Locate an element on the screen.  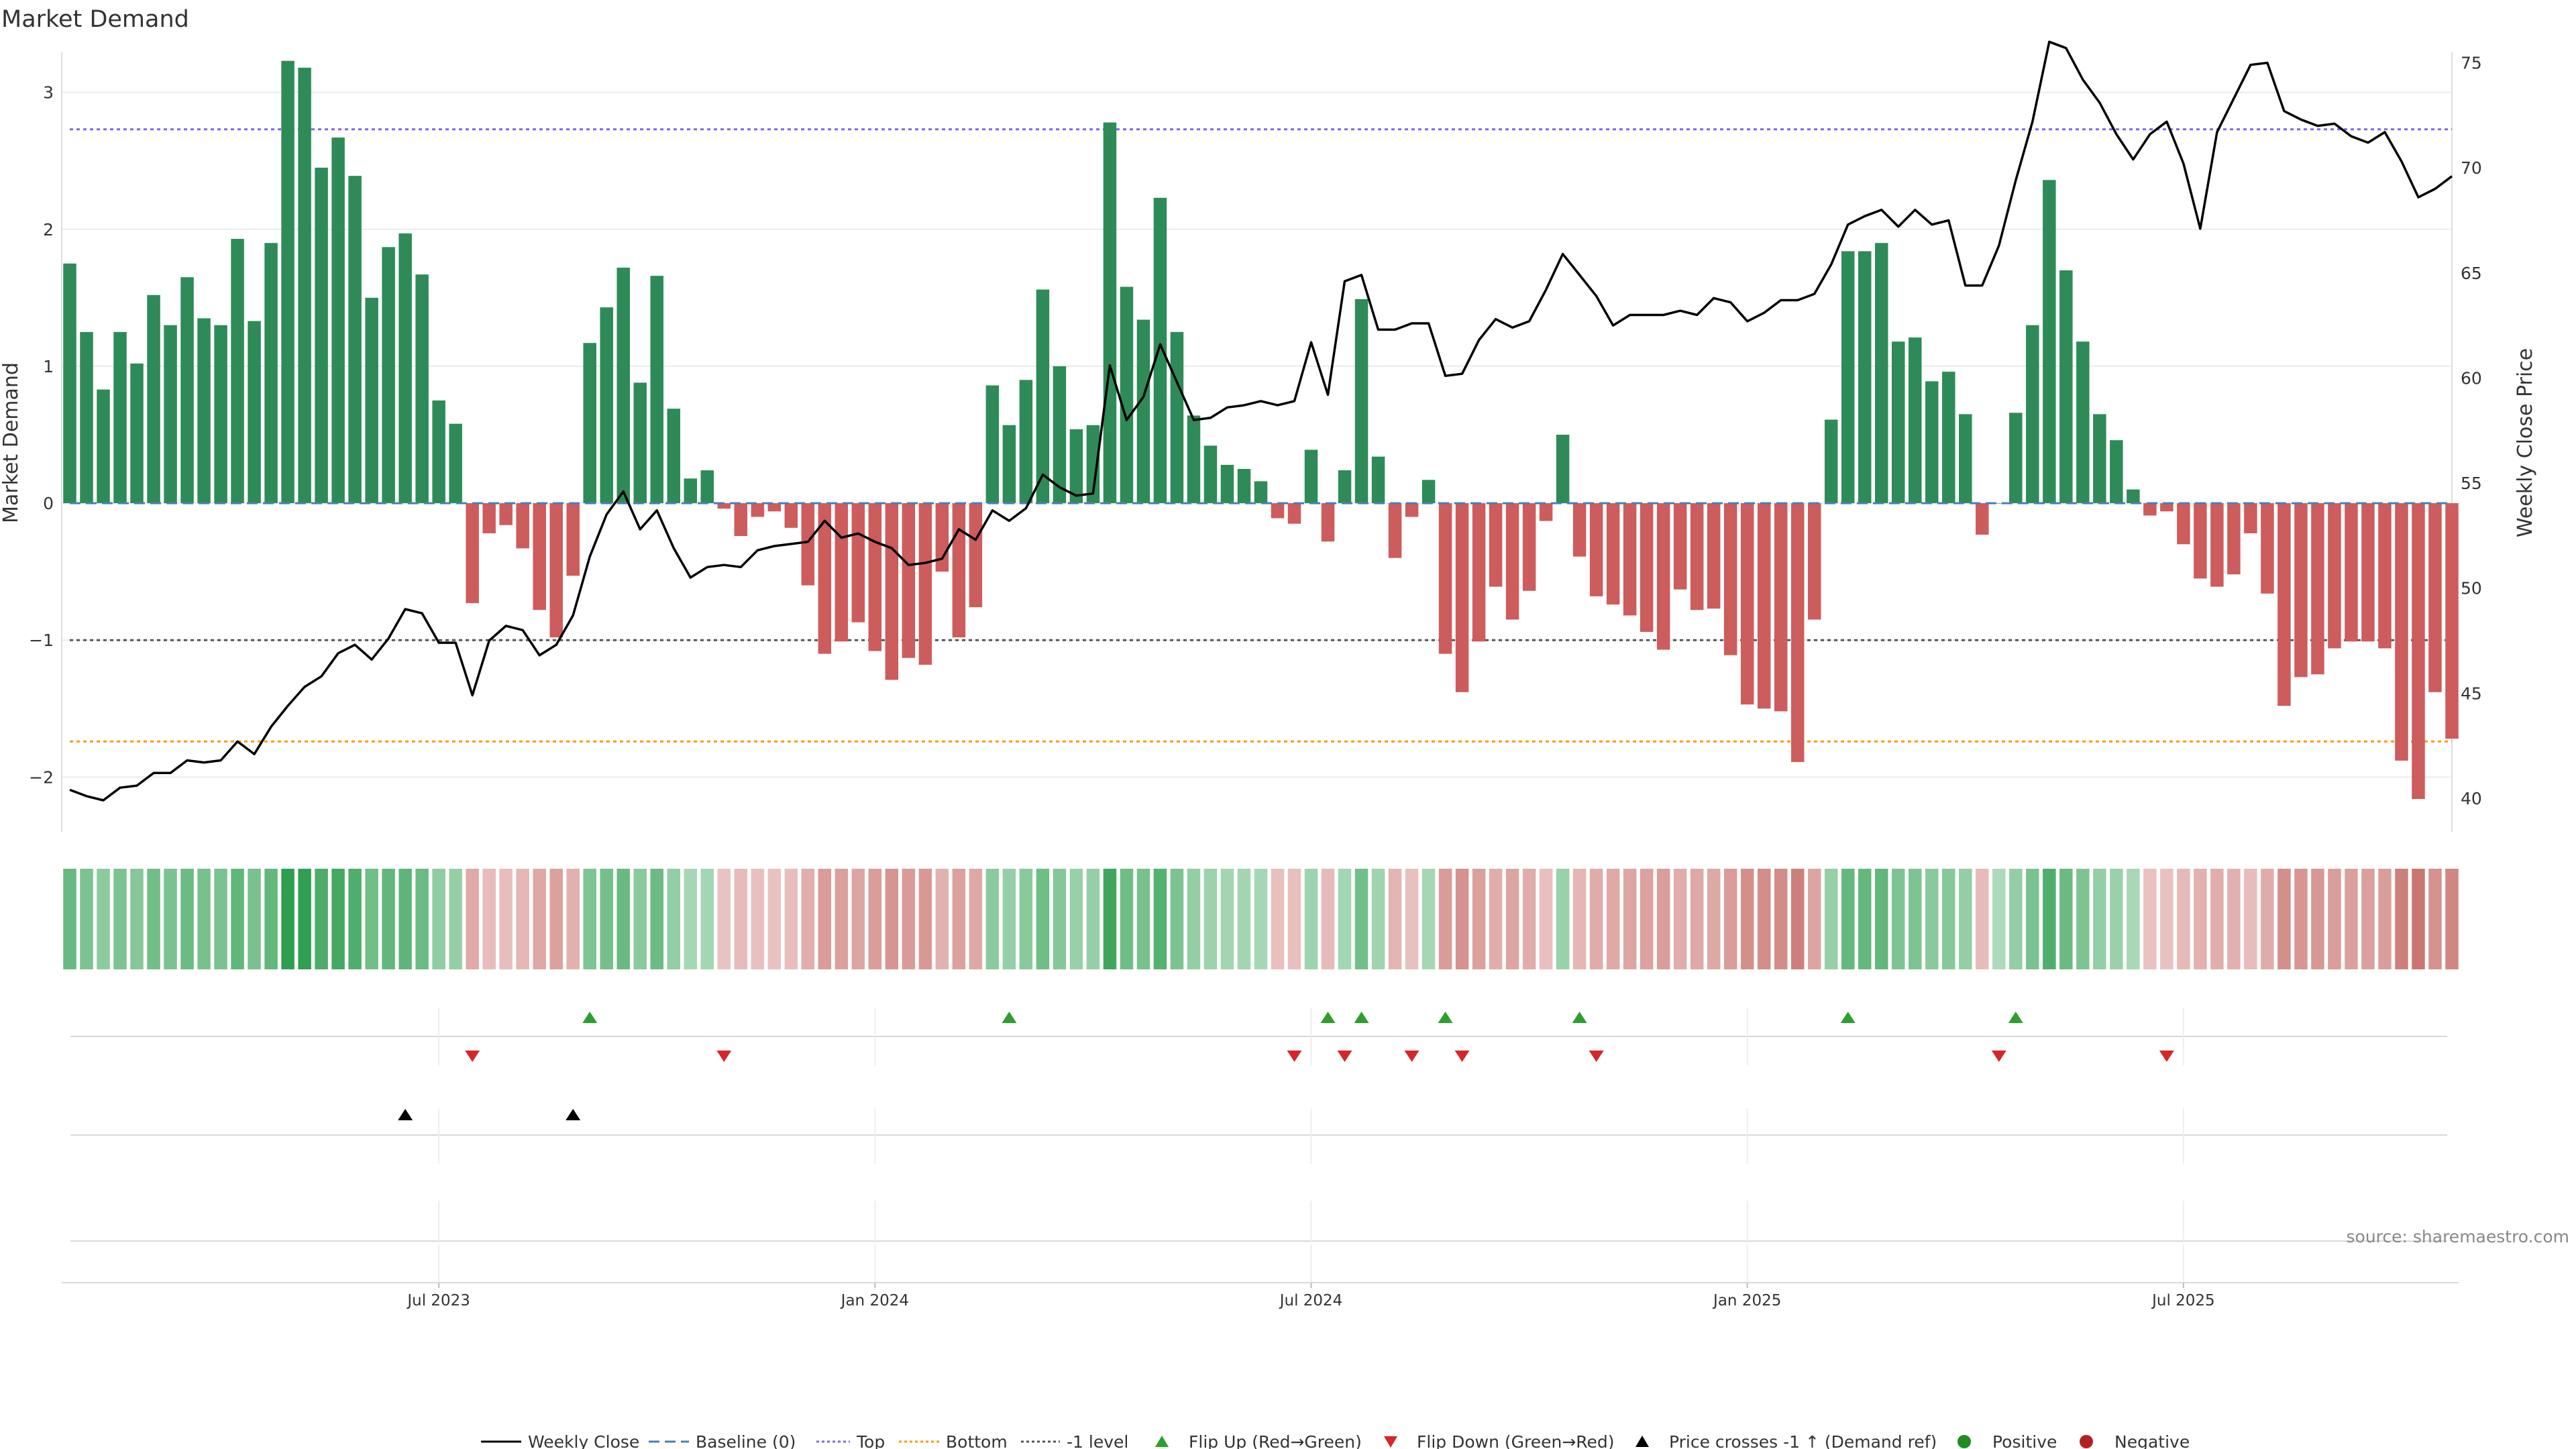
legend-positive-dot is located at coordinates (1964, 1441).